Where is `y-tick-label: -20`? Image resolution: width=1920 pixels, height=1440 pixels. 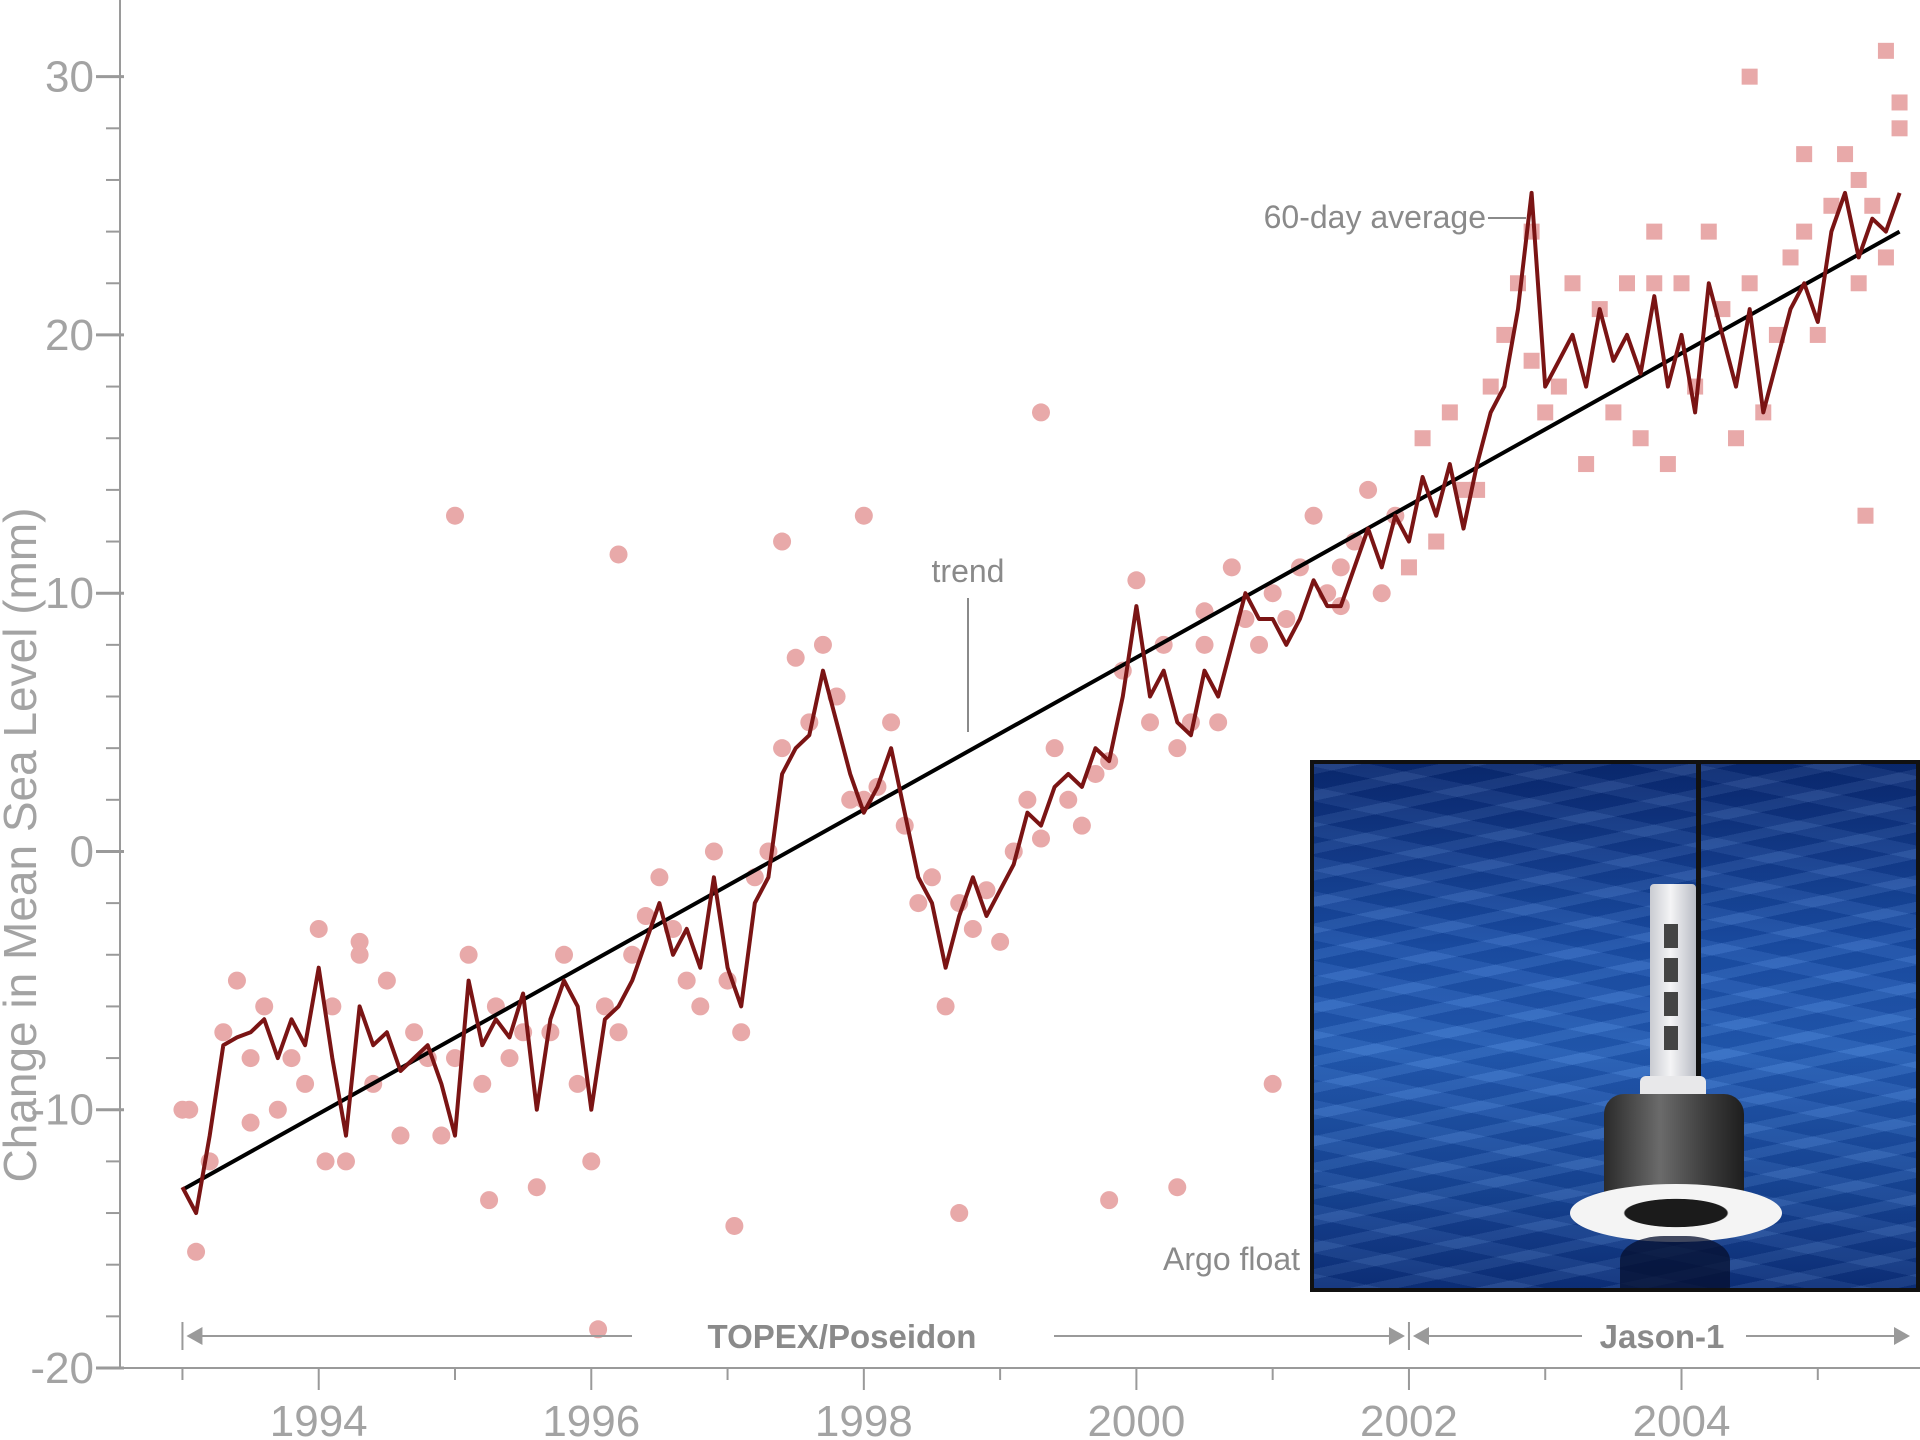 y-tick-label: -20 is located at coordinates (62, 1368).